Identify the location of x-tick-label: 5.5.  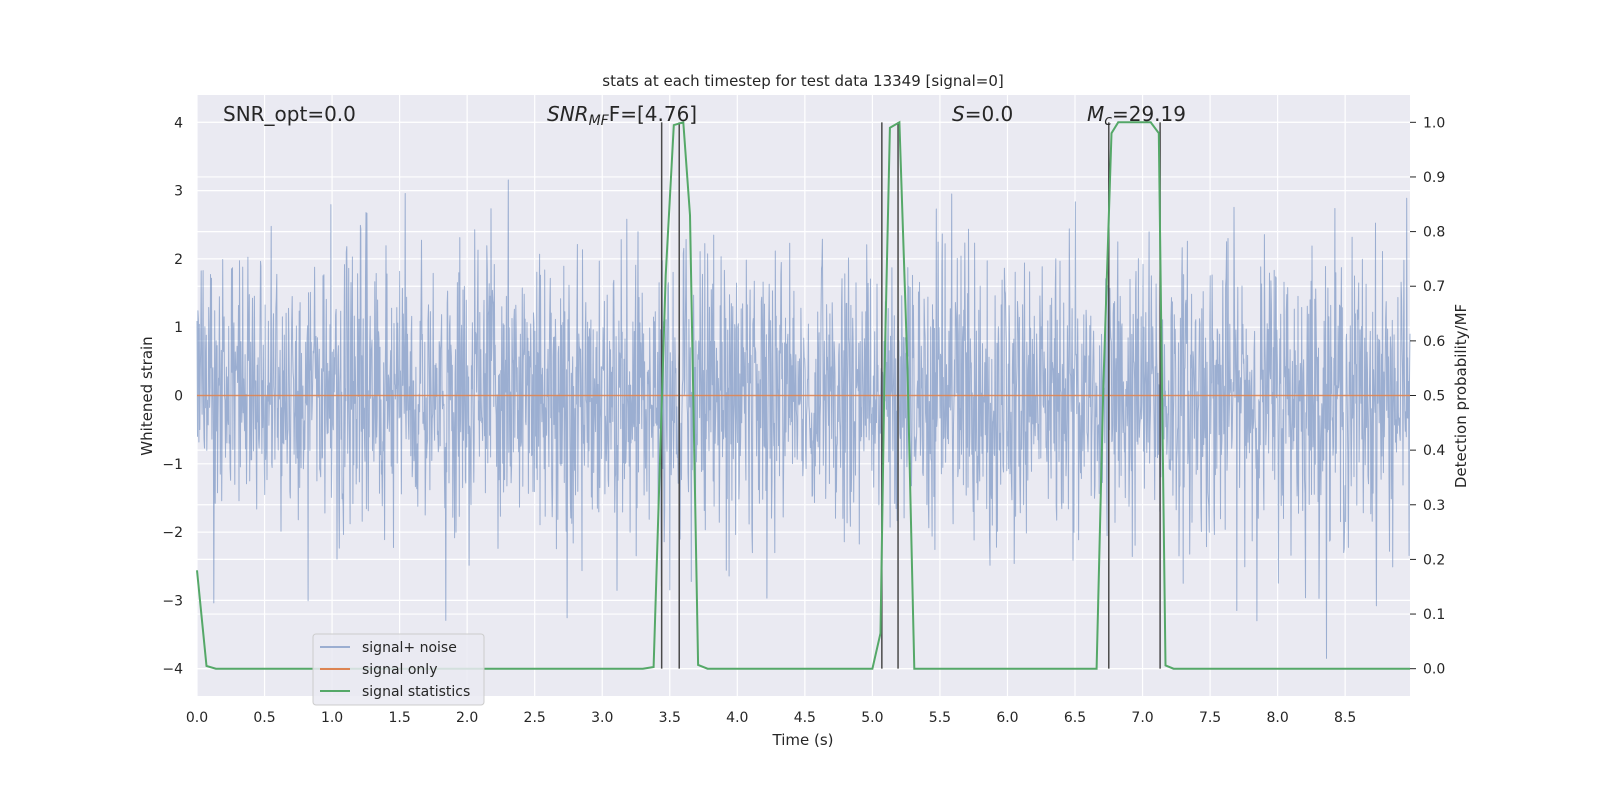
(940, 718).